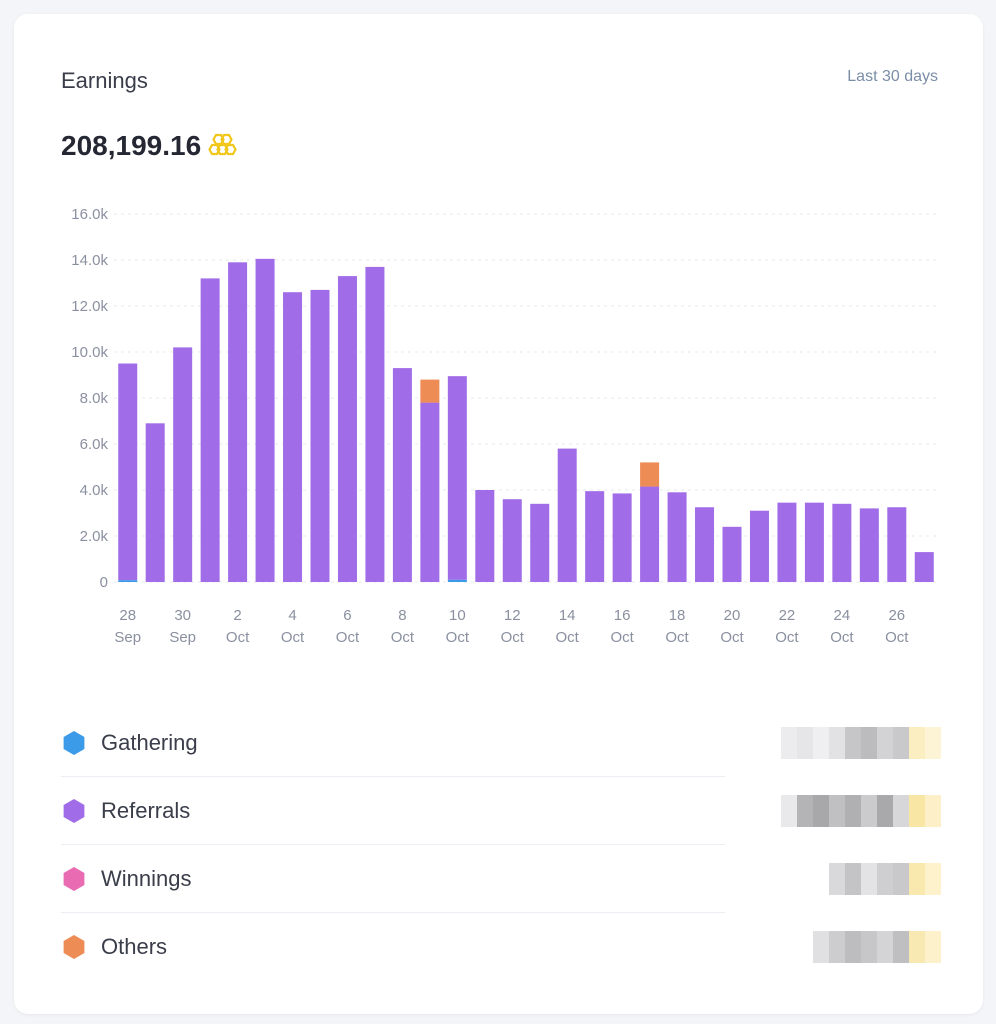 The height and width of the screenshot is (1024, 996). I want to click on y-tick-label: 0, so click(104, 582).